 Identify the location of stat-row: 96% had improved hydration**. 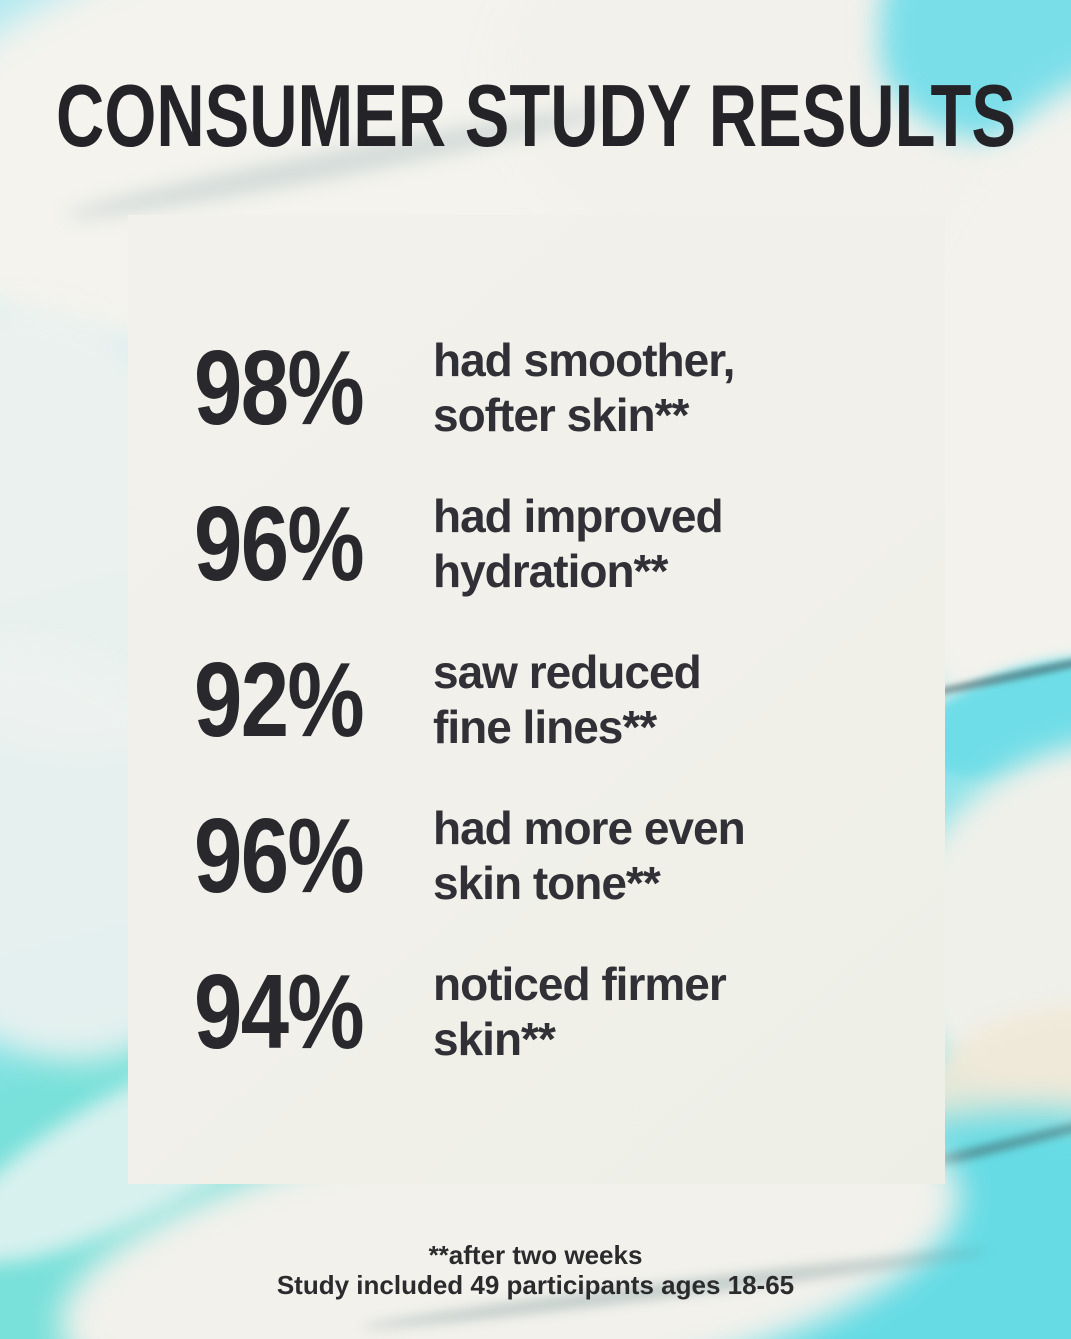
(569, 544).